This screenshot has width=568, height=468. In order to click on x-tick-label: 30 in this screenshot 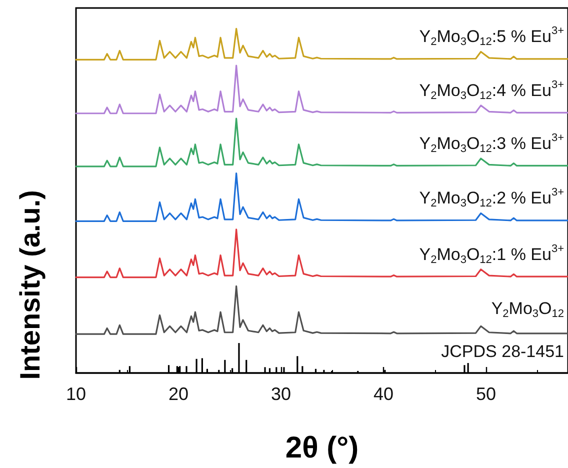, I will do `click(281, 394)`.